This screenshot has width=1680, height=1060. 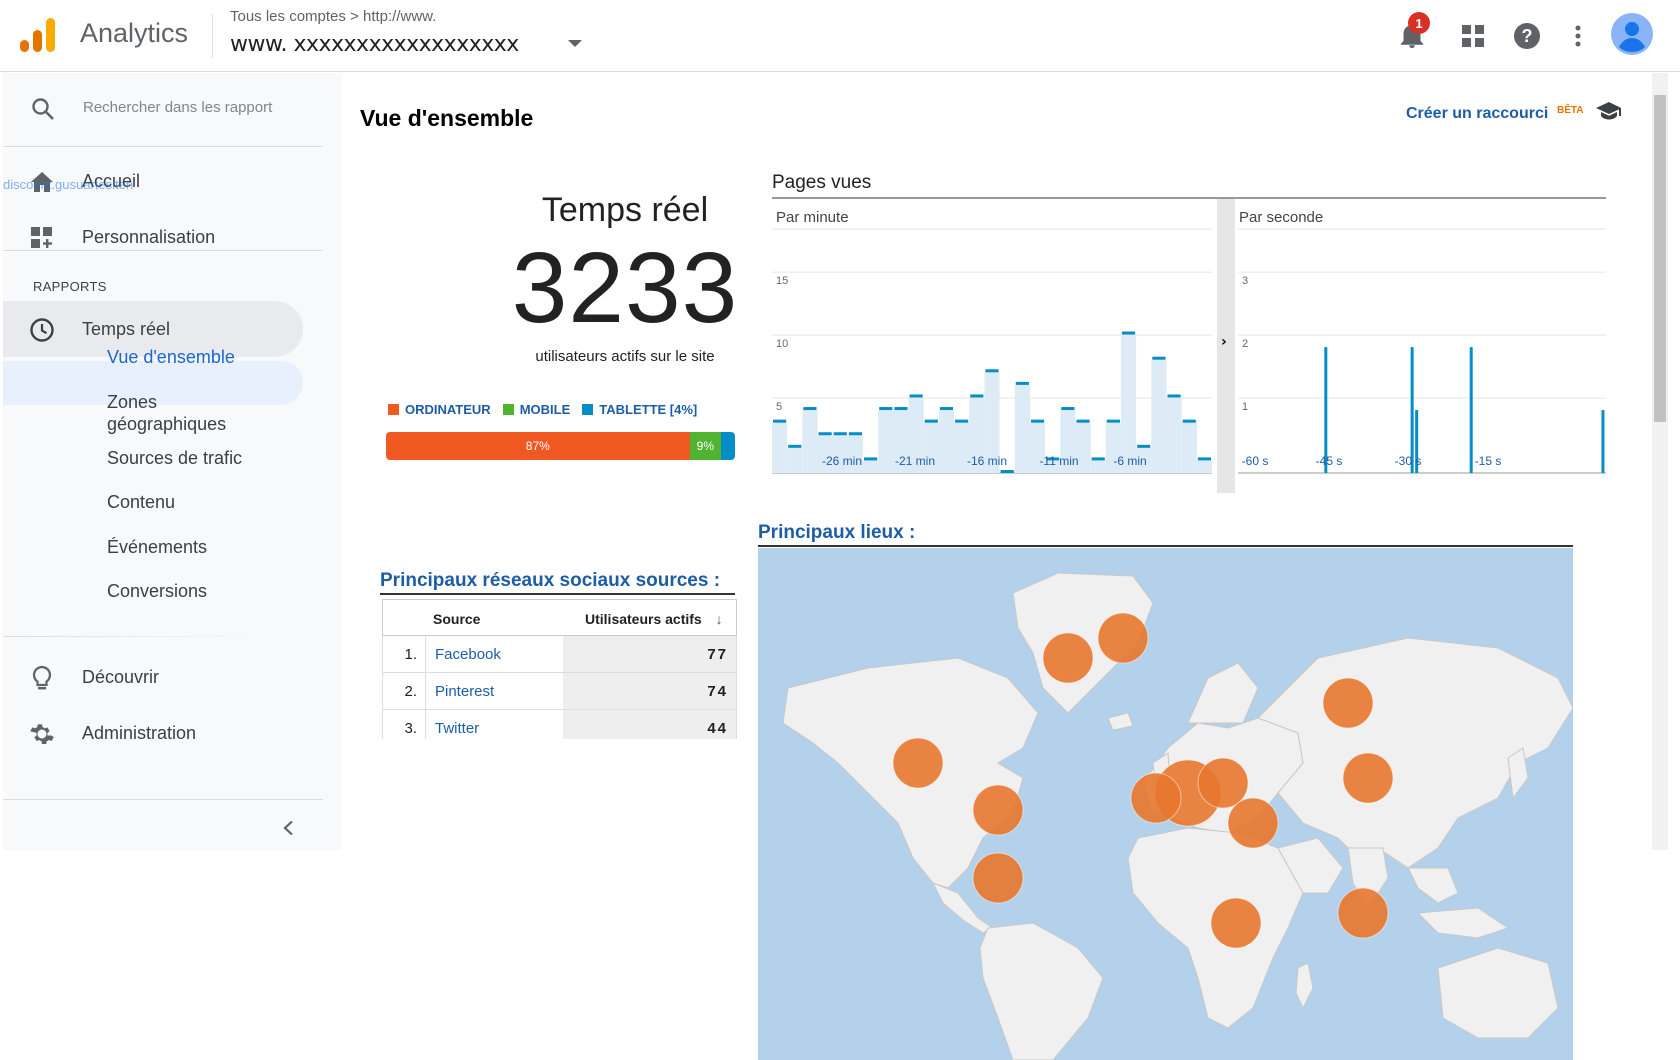 I want to click on sidebar-subitem-content: Contenu, so click(x=141, y=502).